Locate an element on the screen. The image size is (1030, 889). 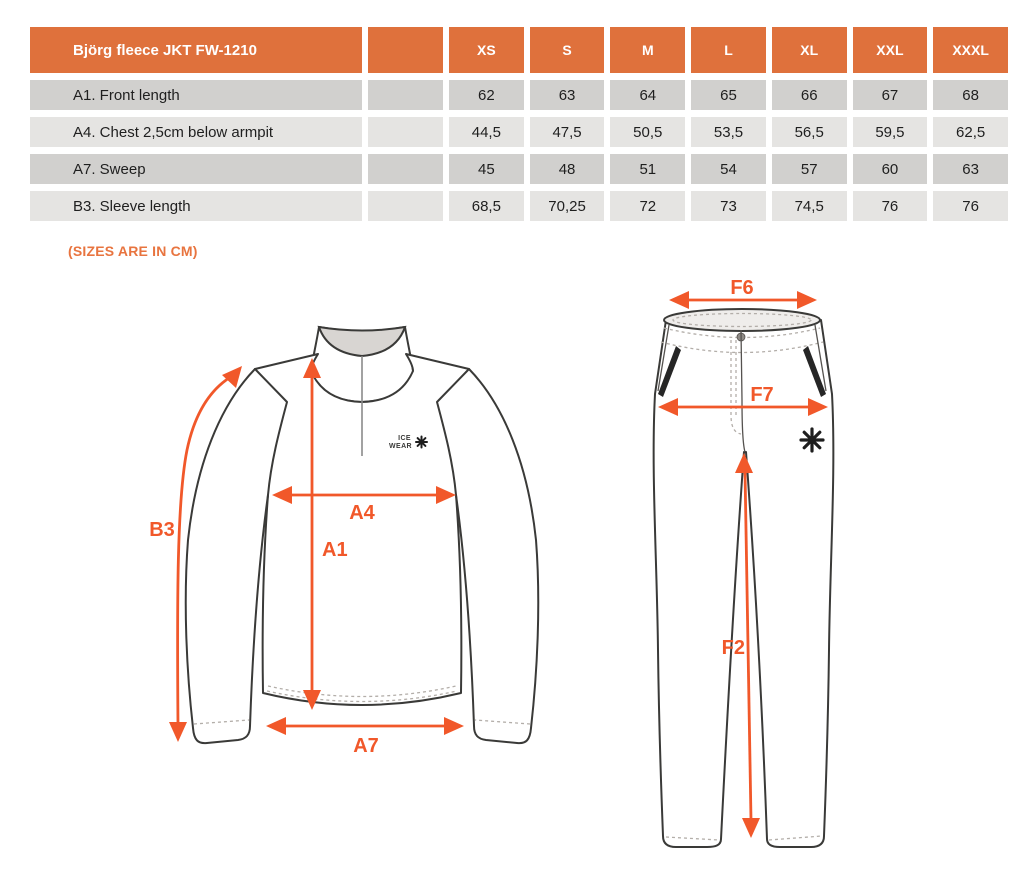
cell-value: 64 is located at coordinates (648, 95).